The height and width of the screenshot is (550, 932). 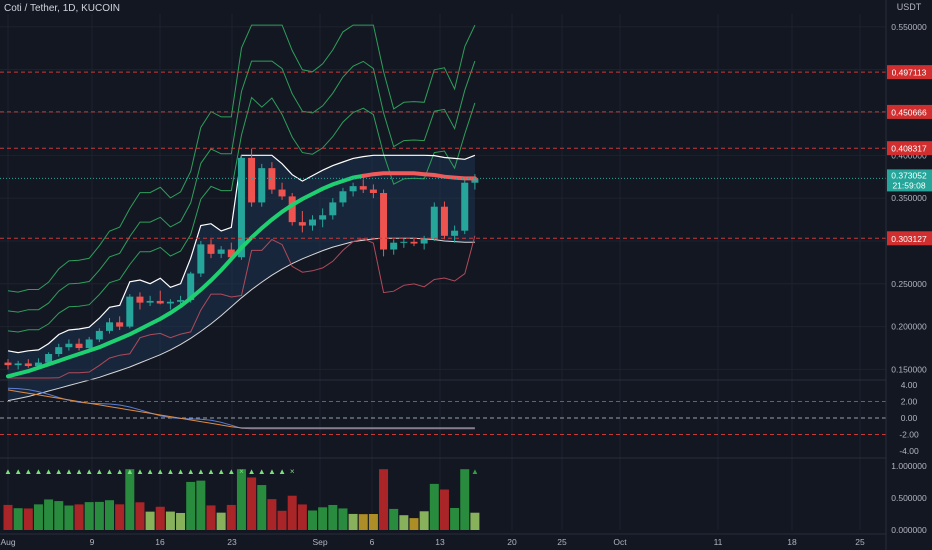 What do you see at coordinates (160, 542) in the screenshot?
I see `x-tick-label: 16` at bounding box center [160, 542].